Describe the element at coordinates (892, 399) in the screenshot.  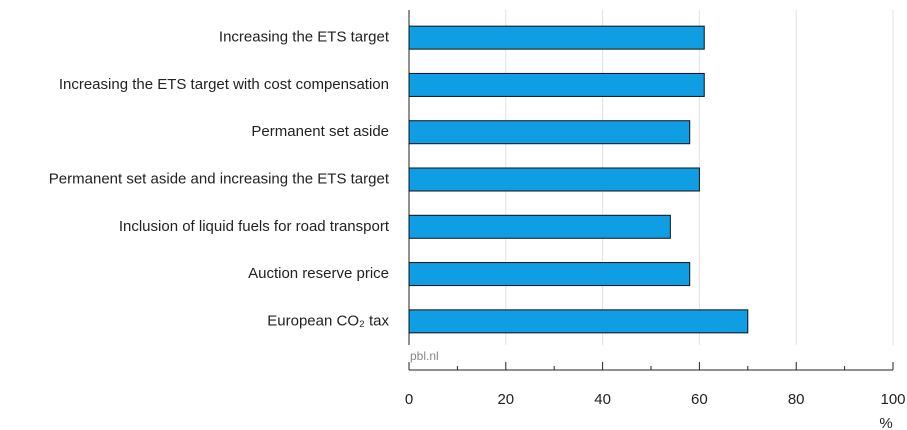
I see `x-tick-label: 100` at that location.